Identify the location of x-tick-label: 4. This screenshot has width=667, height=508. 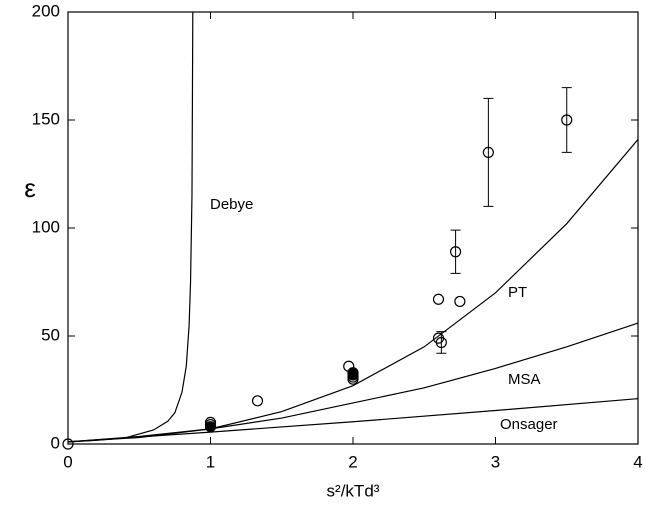
(637, 461).